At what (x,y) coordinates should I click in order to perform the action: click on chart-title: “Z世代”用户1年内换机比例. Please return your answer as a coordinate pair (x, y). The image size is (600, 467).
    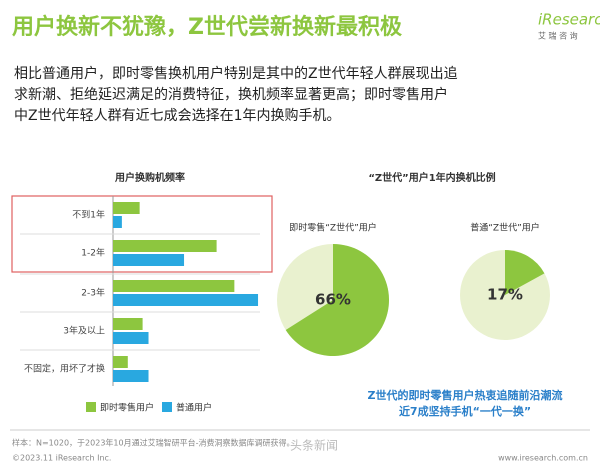
    Looking at the image, I should click on (431, 177).